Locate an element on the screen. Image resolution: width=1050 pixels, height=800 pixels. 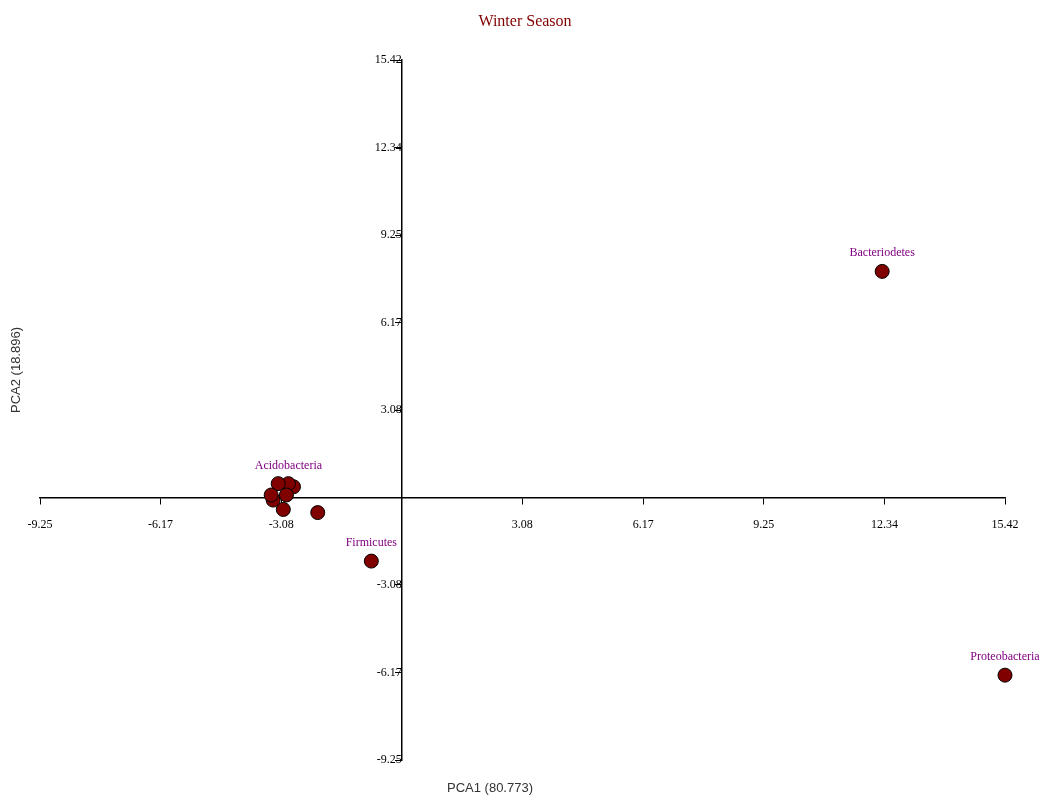
x-tick-label: -6.17 is located at coordinates (160, 523).